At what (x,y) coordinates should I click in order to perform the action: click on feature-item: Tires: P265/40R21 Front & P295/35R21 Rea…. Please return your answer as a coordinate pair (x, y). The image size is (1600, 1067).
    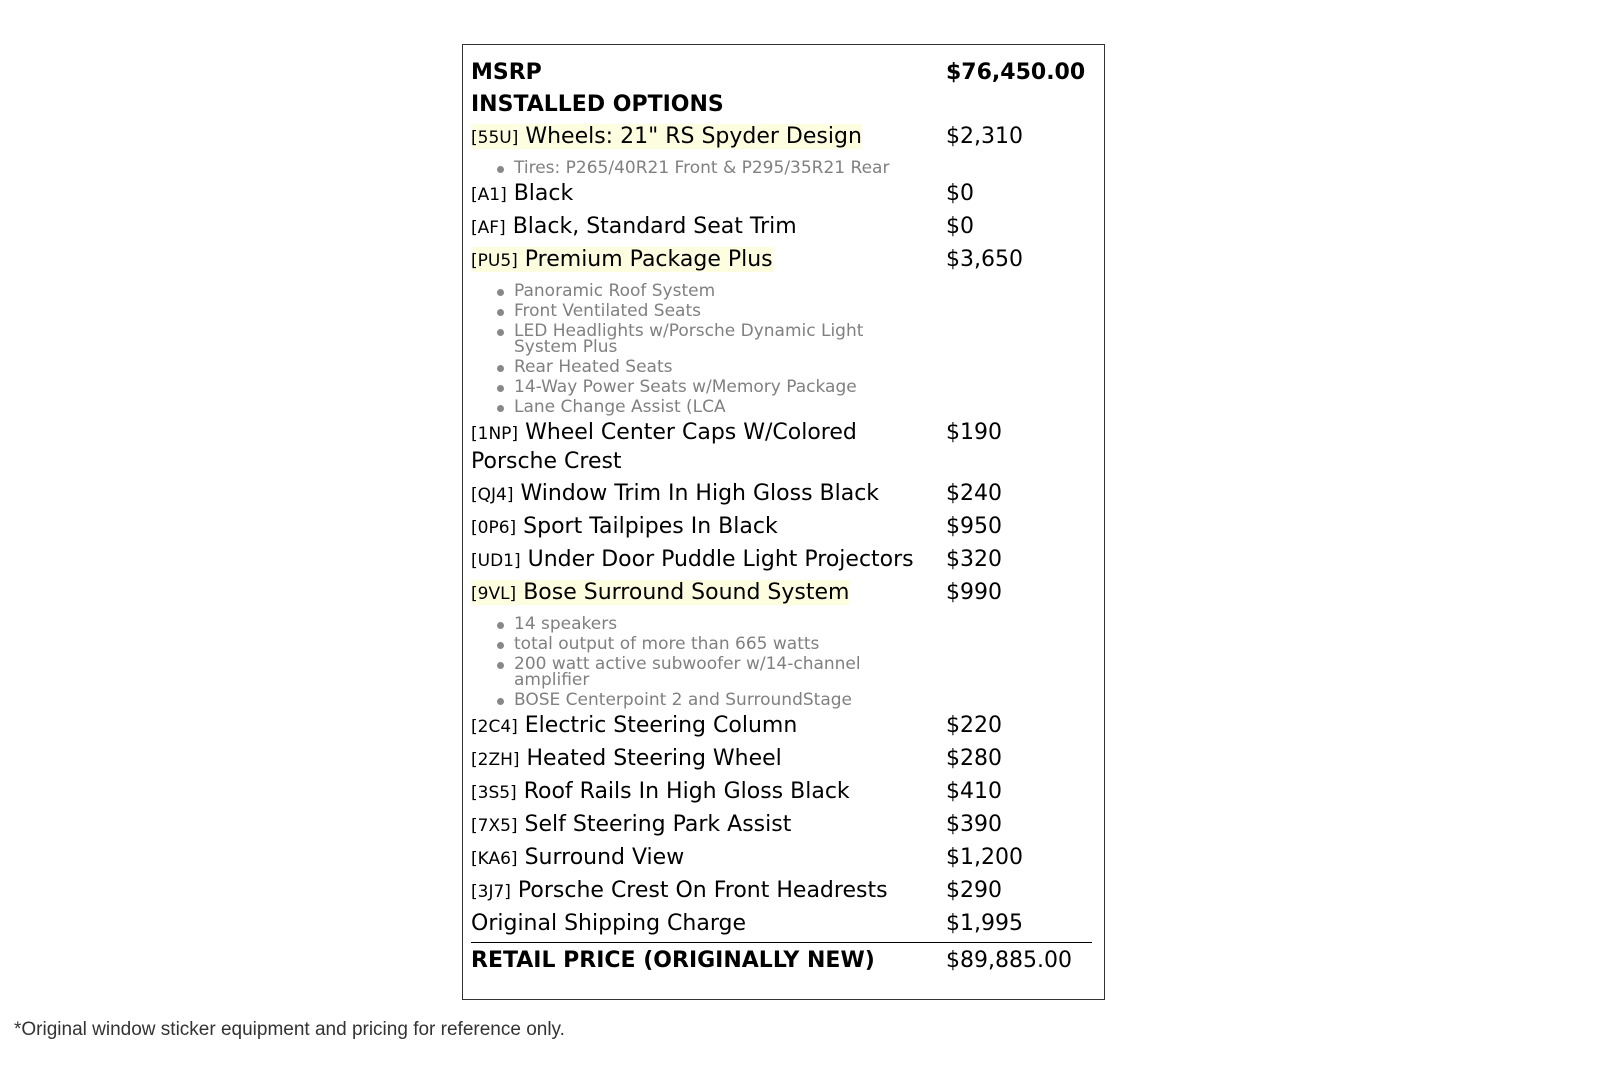
    Looking at the image, I should click on (712, 168).